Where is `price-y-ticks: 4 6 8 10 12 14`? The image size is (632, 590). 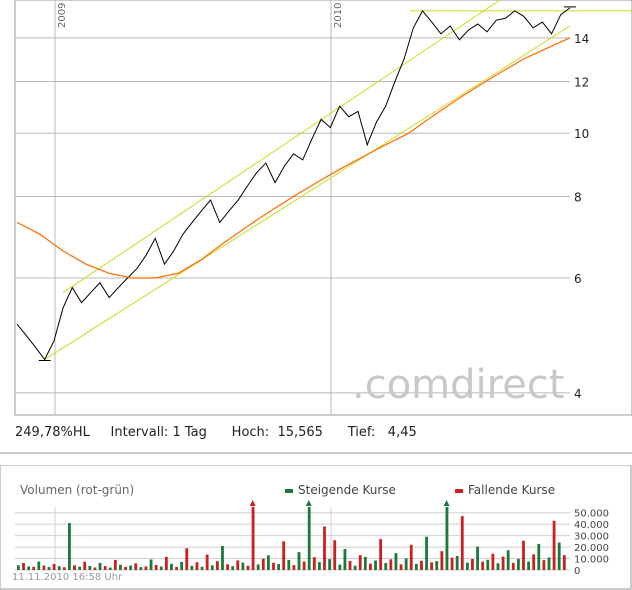 price-y-ticks: 4 6 8 10 12 14 is located at coordinates (581, 216).